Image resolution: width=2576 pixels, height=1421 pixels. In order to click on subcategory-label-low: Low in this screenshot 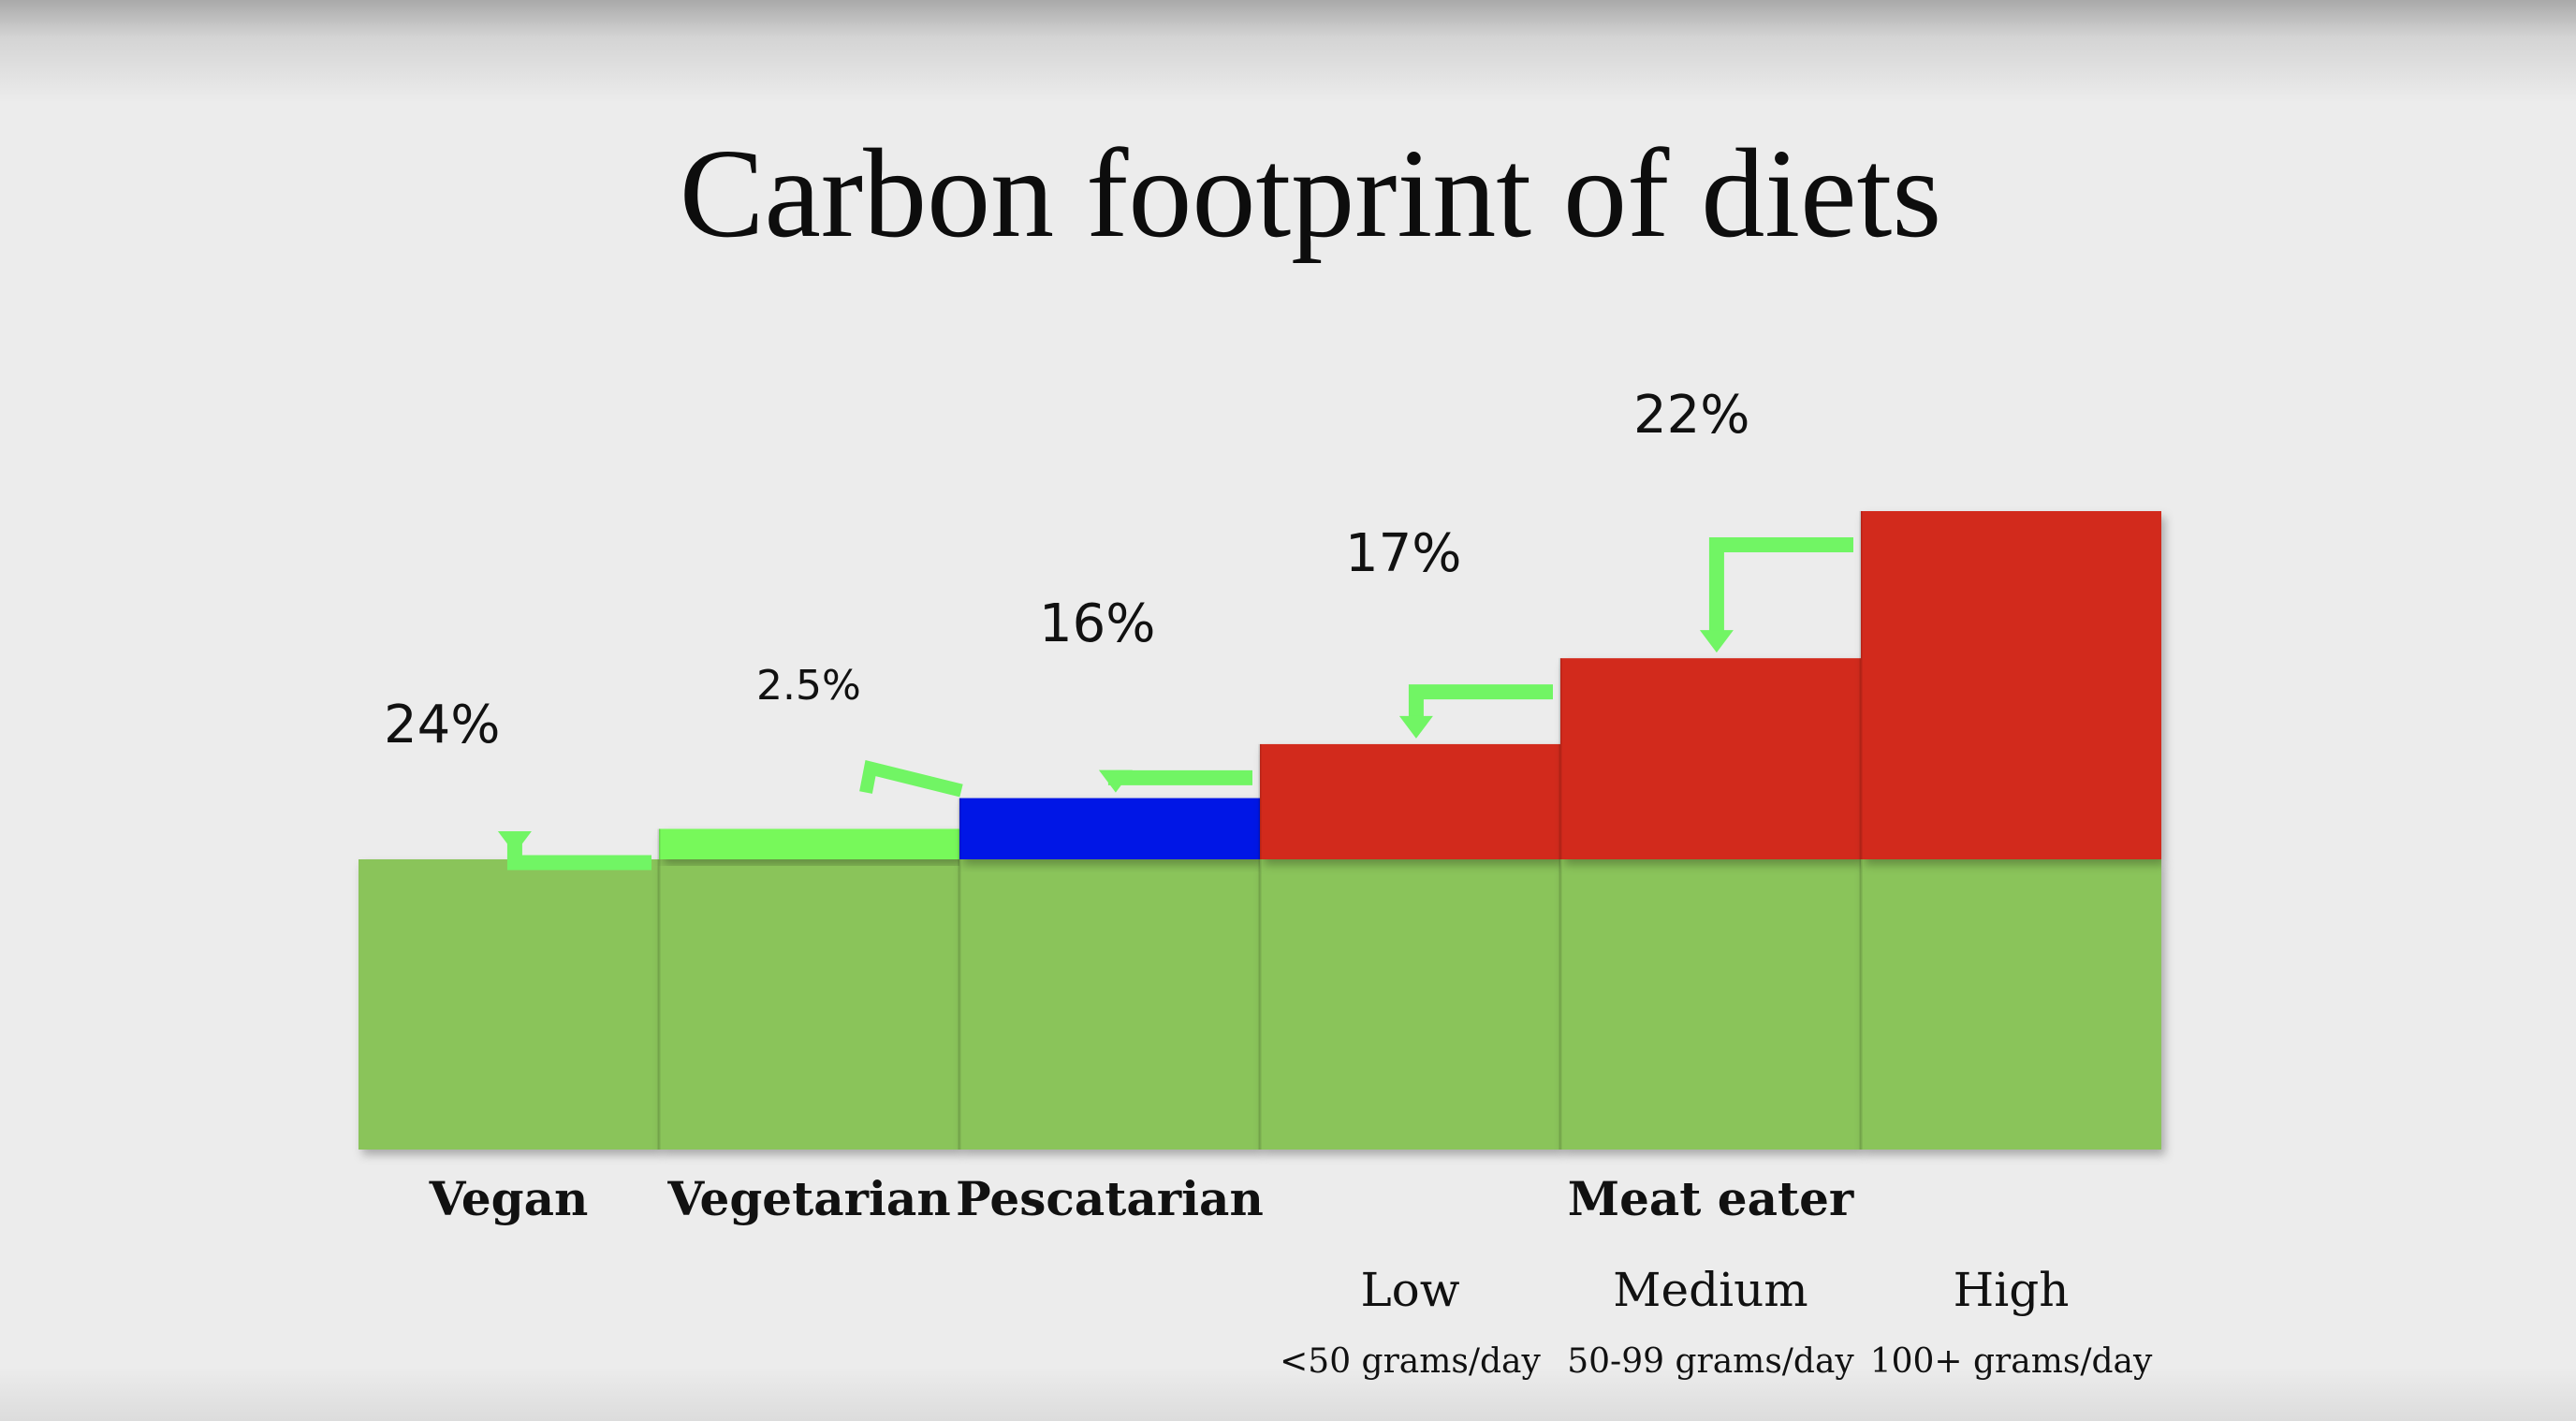, I will do `click(1409, 1290)`.